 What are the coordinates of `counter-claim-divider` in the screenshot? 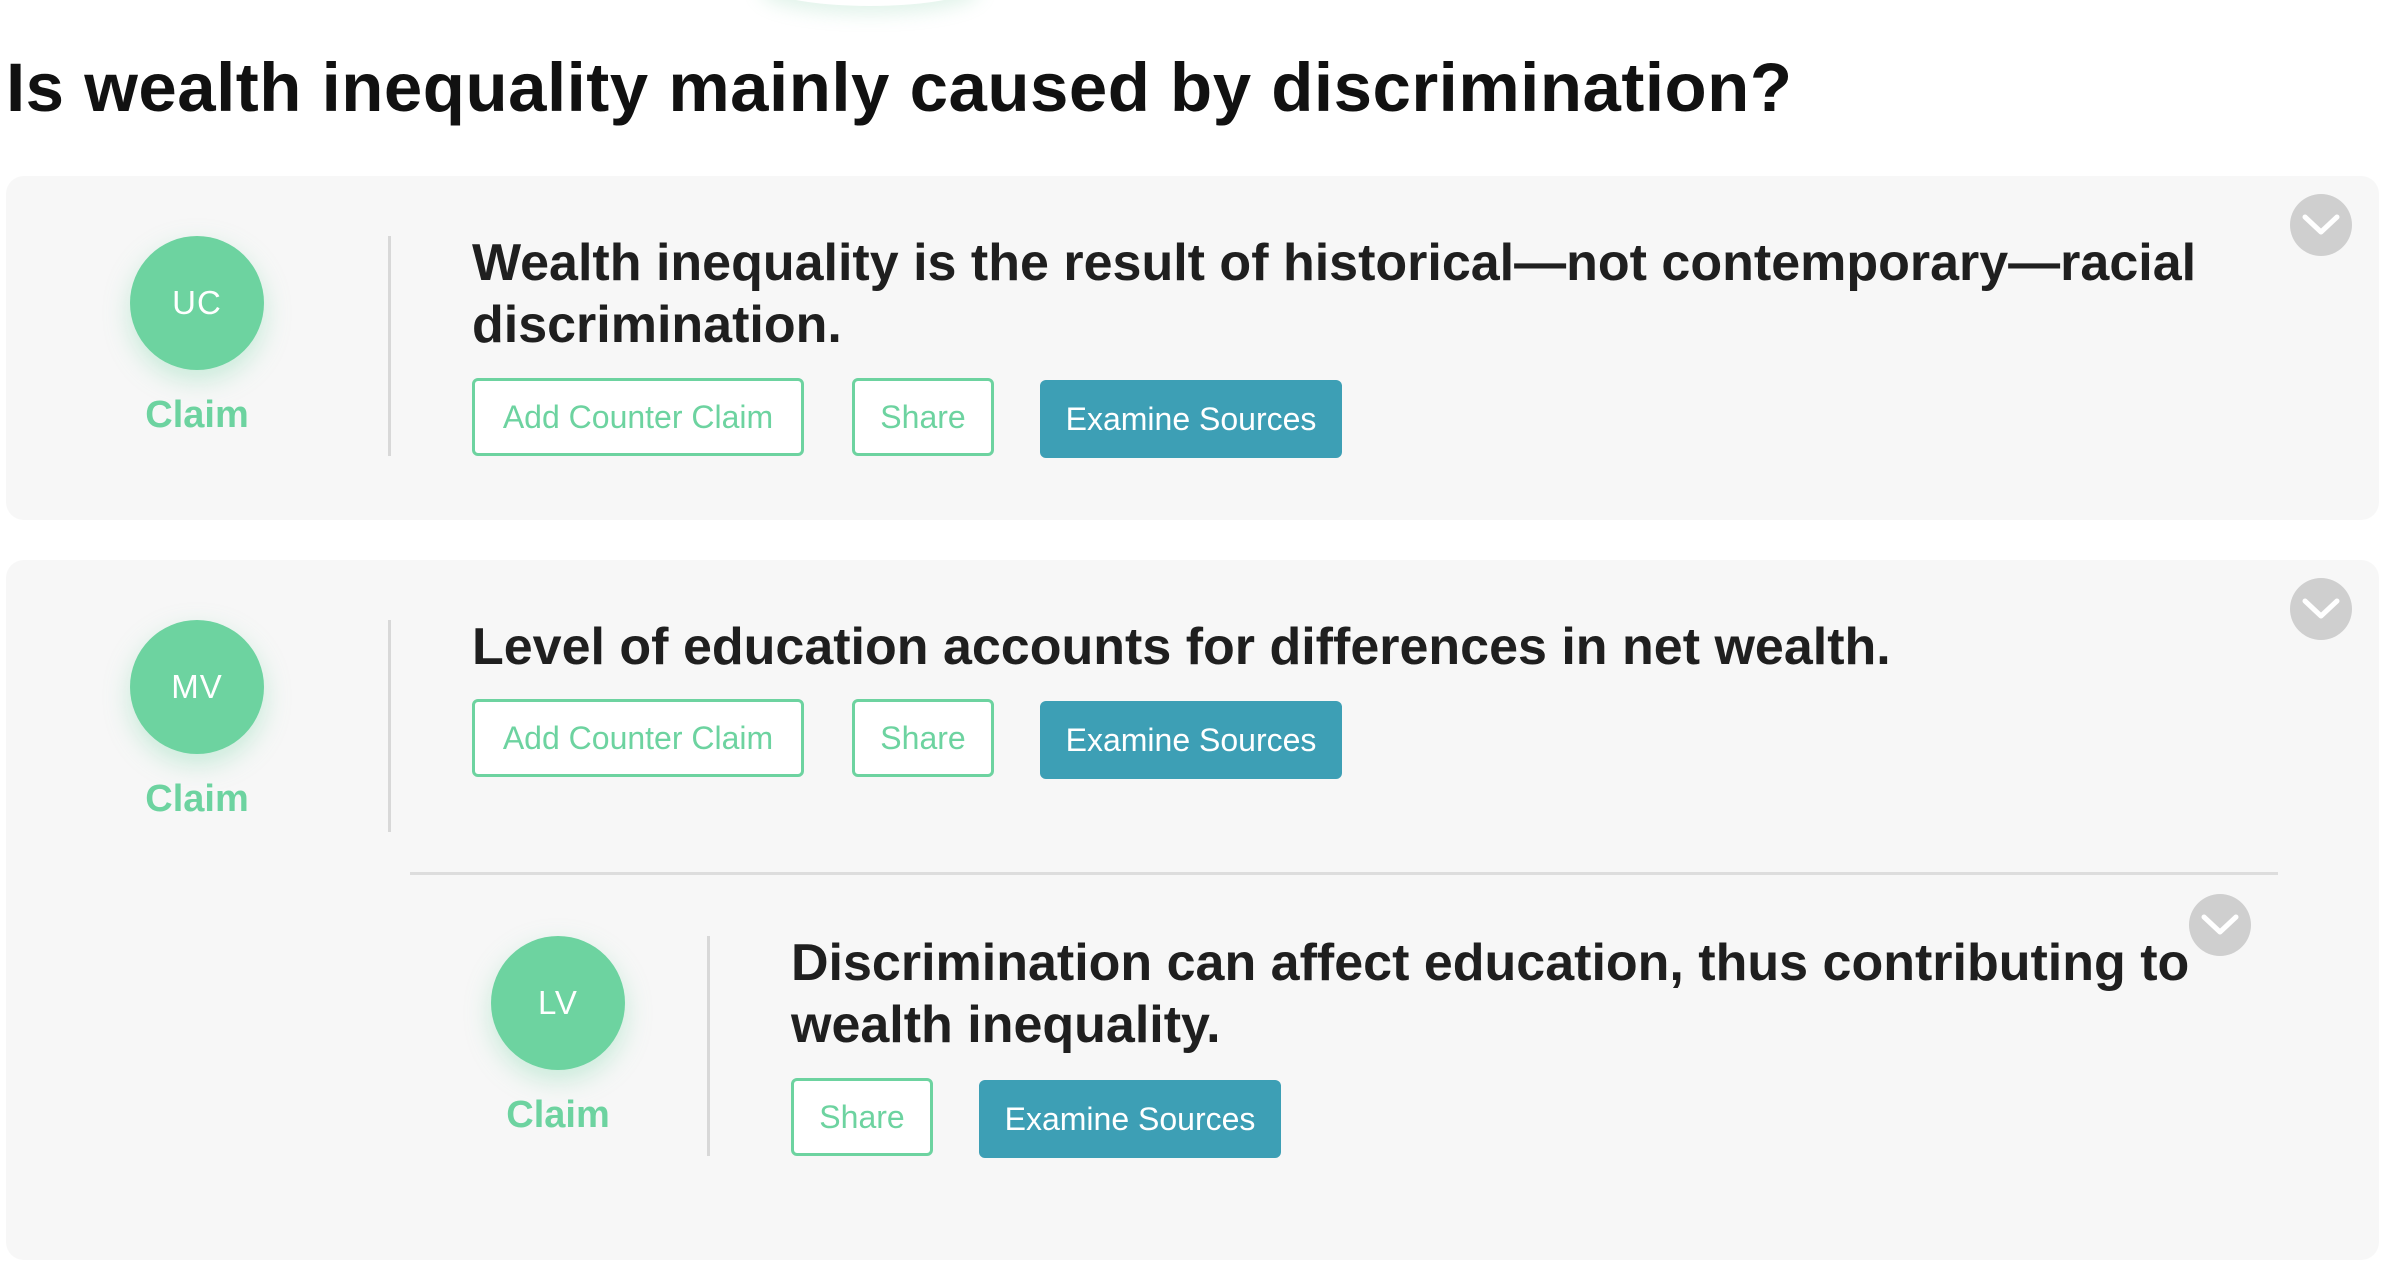 It's located at (1344, 873).